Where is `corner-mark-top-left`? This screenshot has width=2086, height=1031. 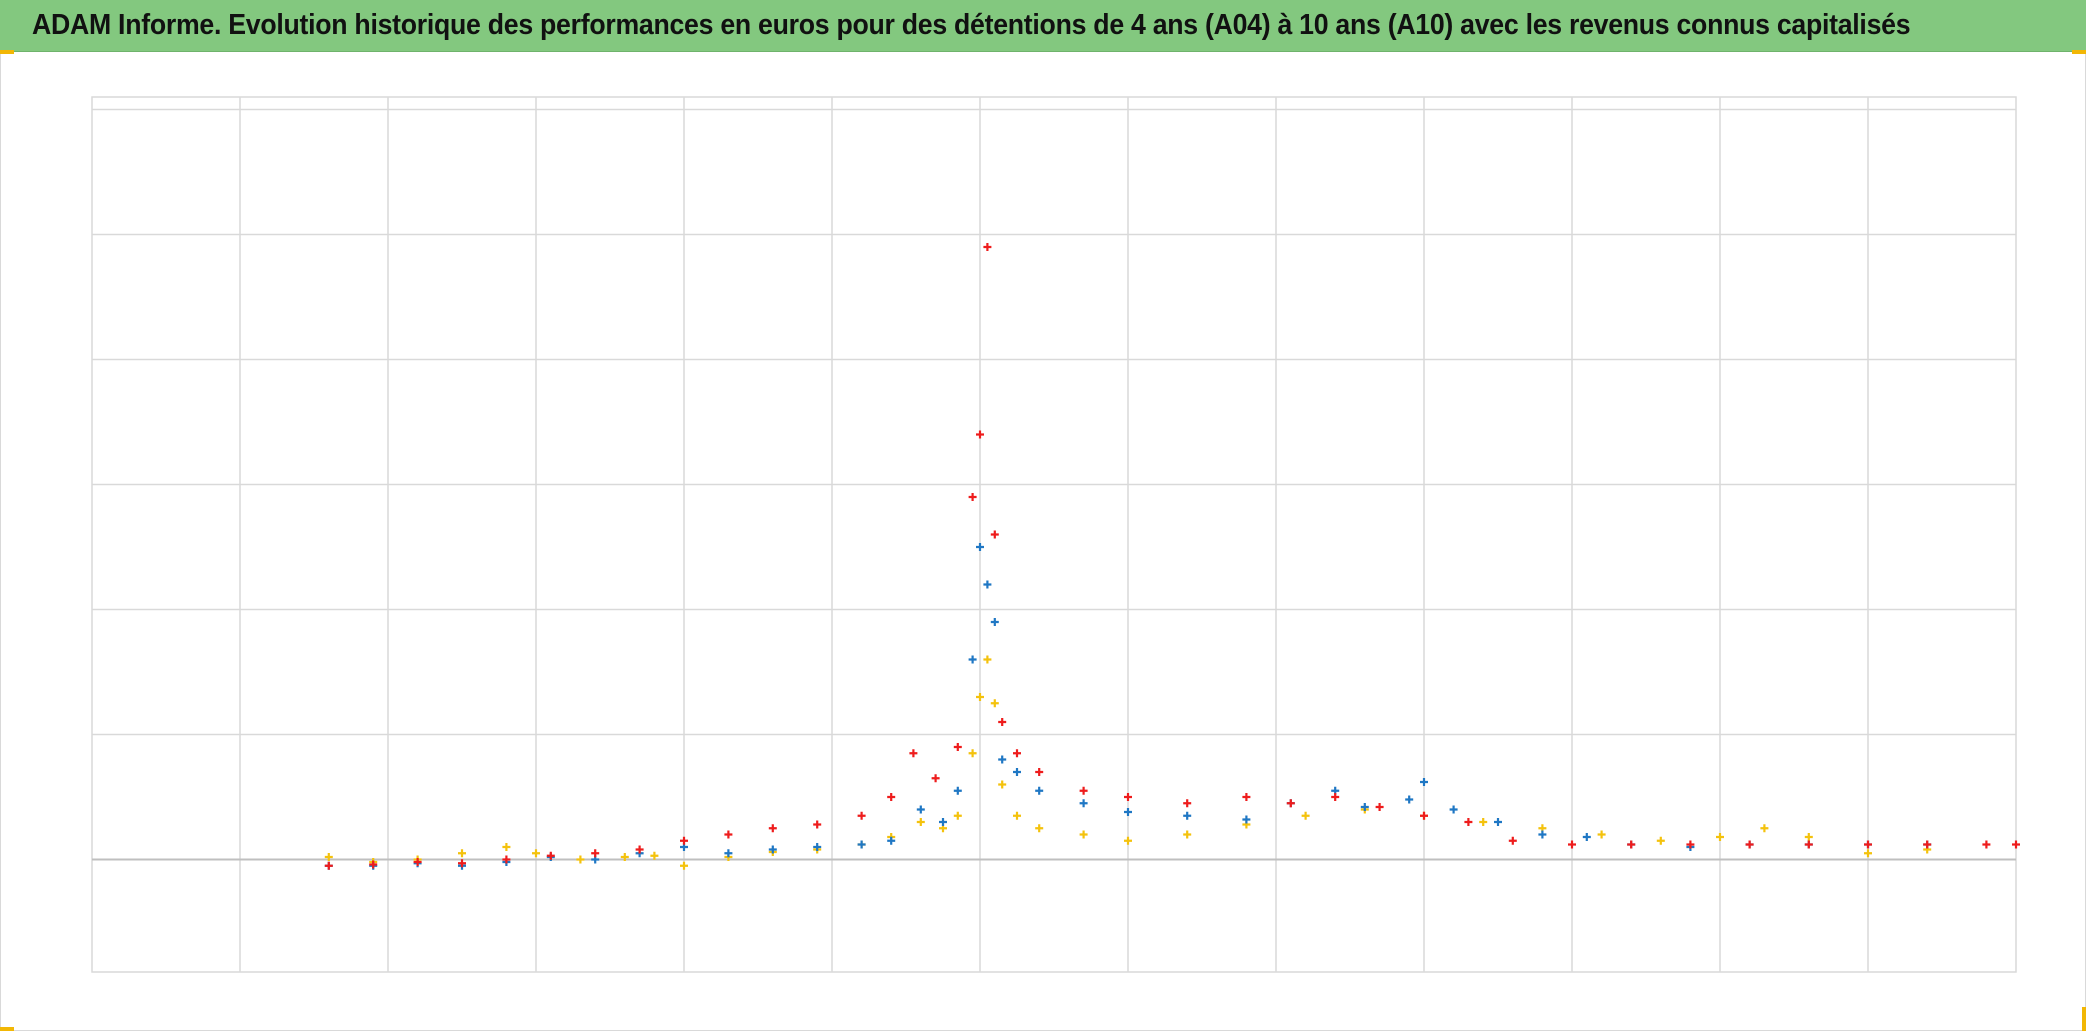
corner-mark-top-left is located at coordinates (7, 52).